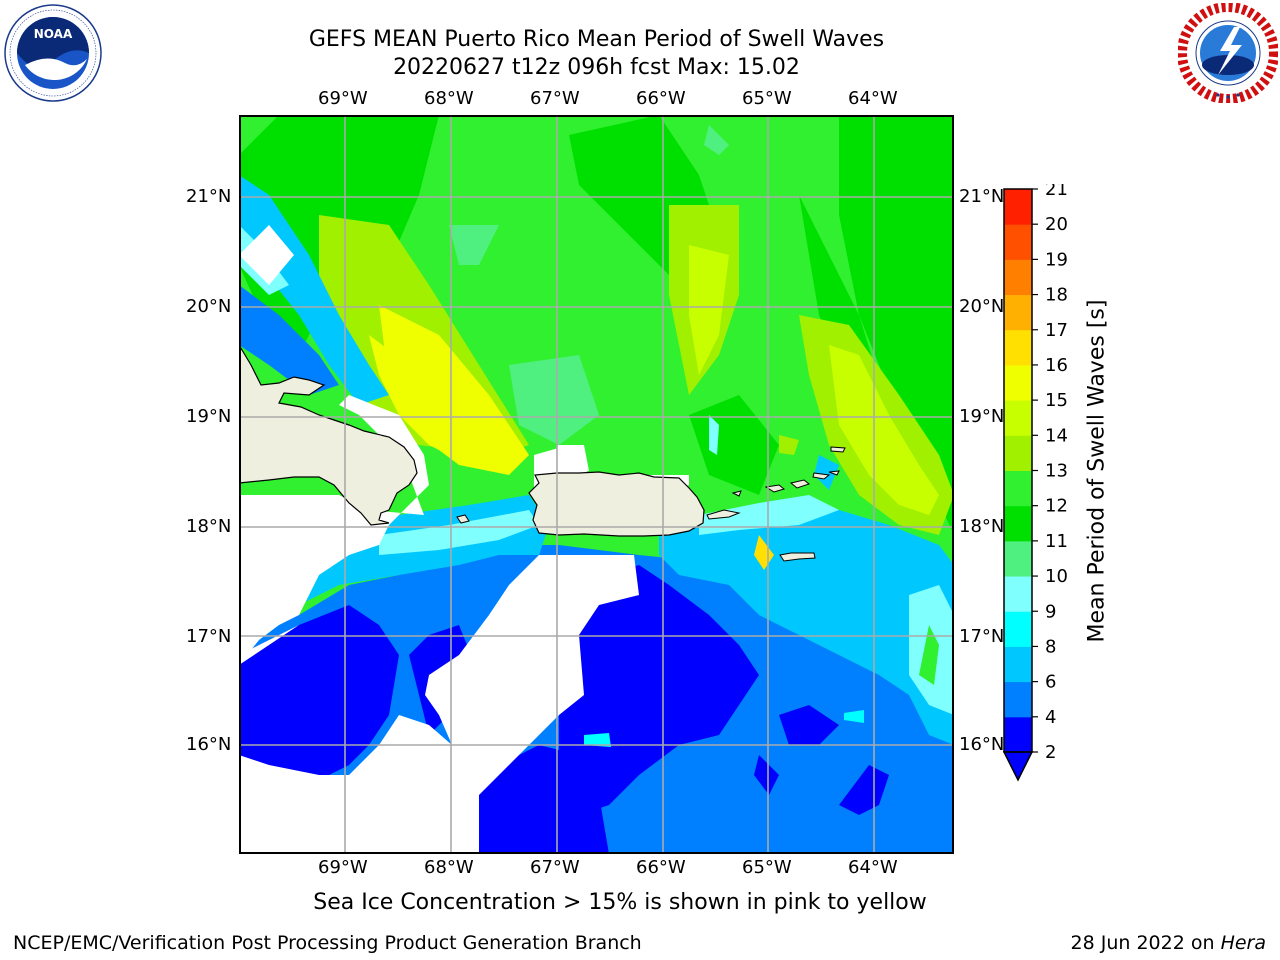  I want to click on footer-date-text: 28 Jun 2022 on, so click(1145, 943).